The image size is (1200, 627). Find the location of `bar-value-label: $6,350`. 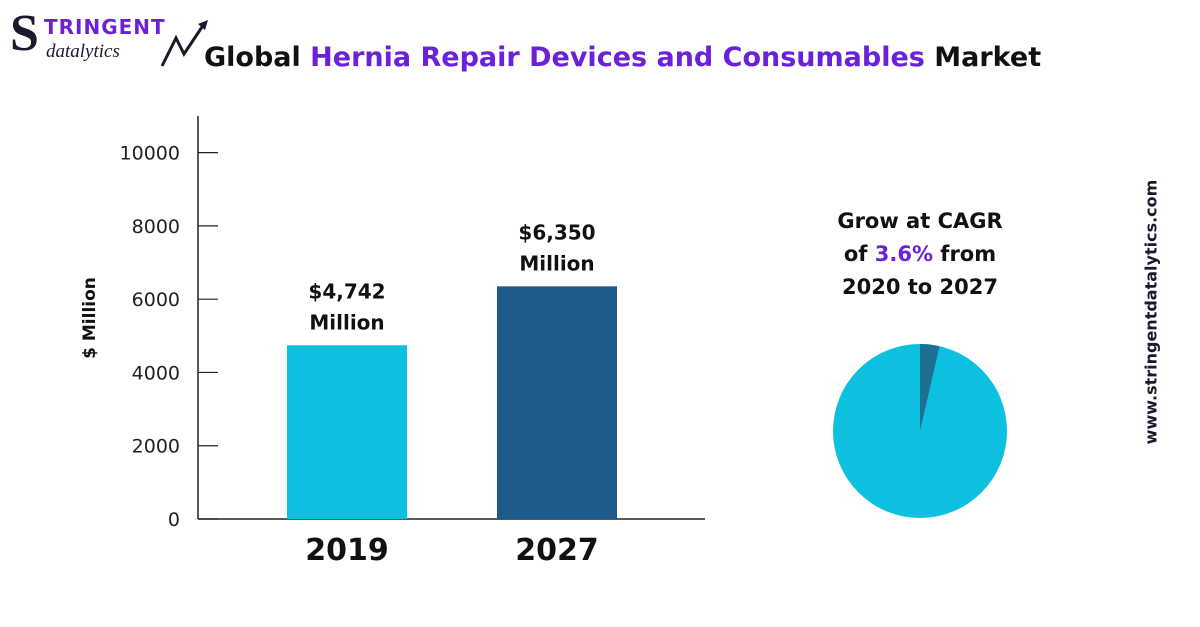

bar-value-label: $6,350 is located at coordinates (556, 232).